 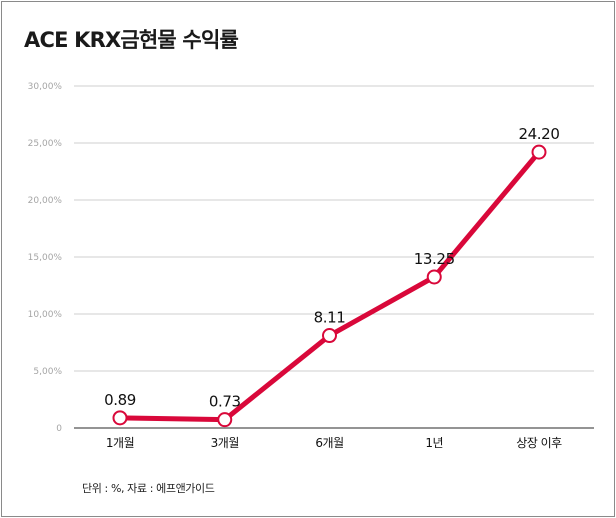 I want to click on data-label: 0.73, so click(x=225, y=402).